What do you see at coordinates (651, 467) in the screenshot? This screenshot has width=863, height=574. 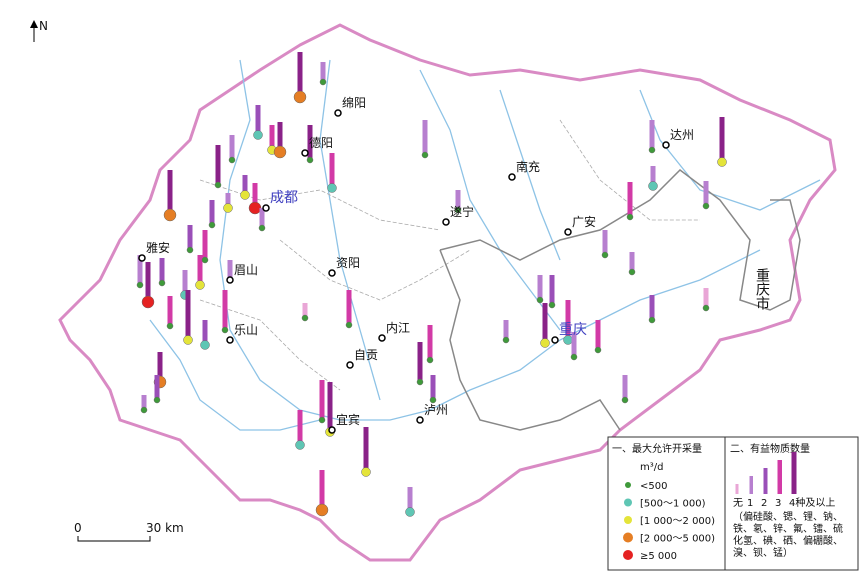 I see `legend-unit: m³/d` at bounding box center [651, 467].